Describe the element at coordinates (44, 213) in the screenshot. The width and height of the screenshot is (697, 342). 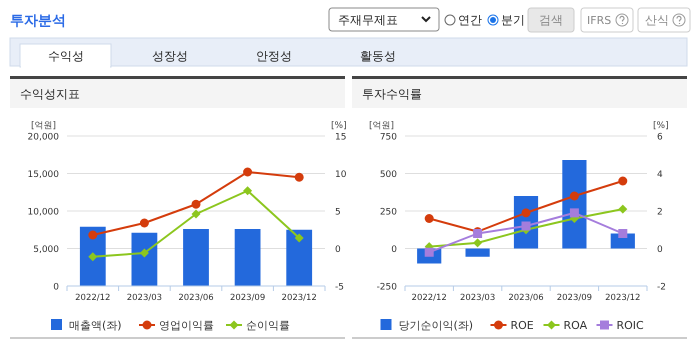
I see `y-tick-label: 10,000` at that location.